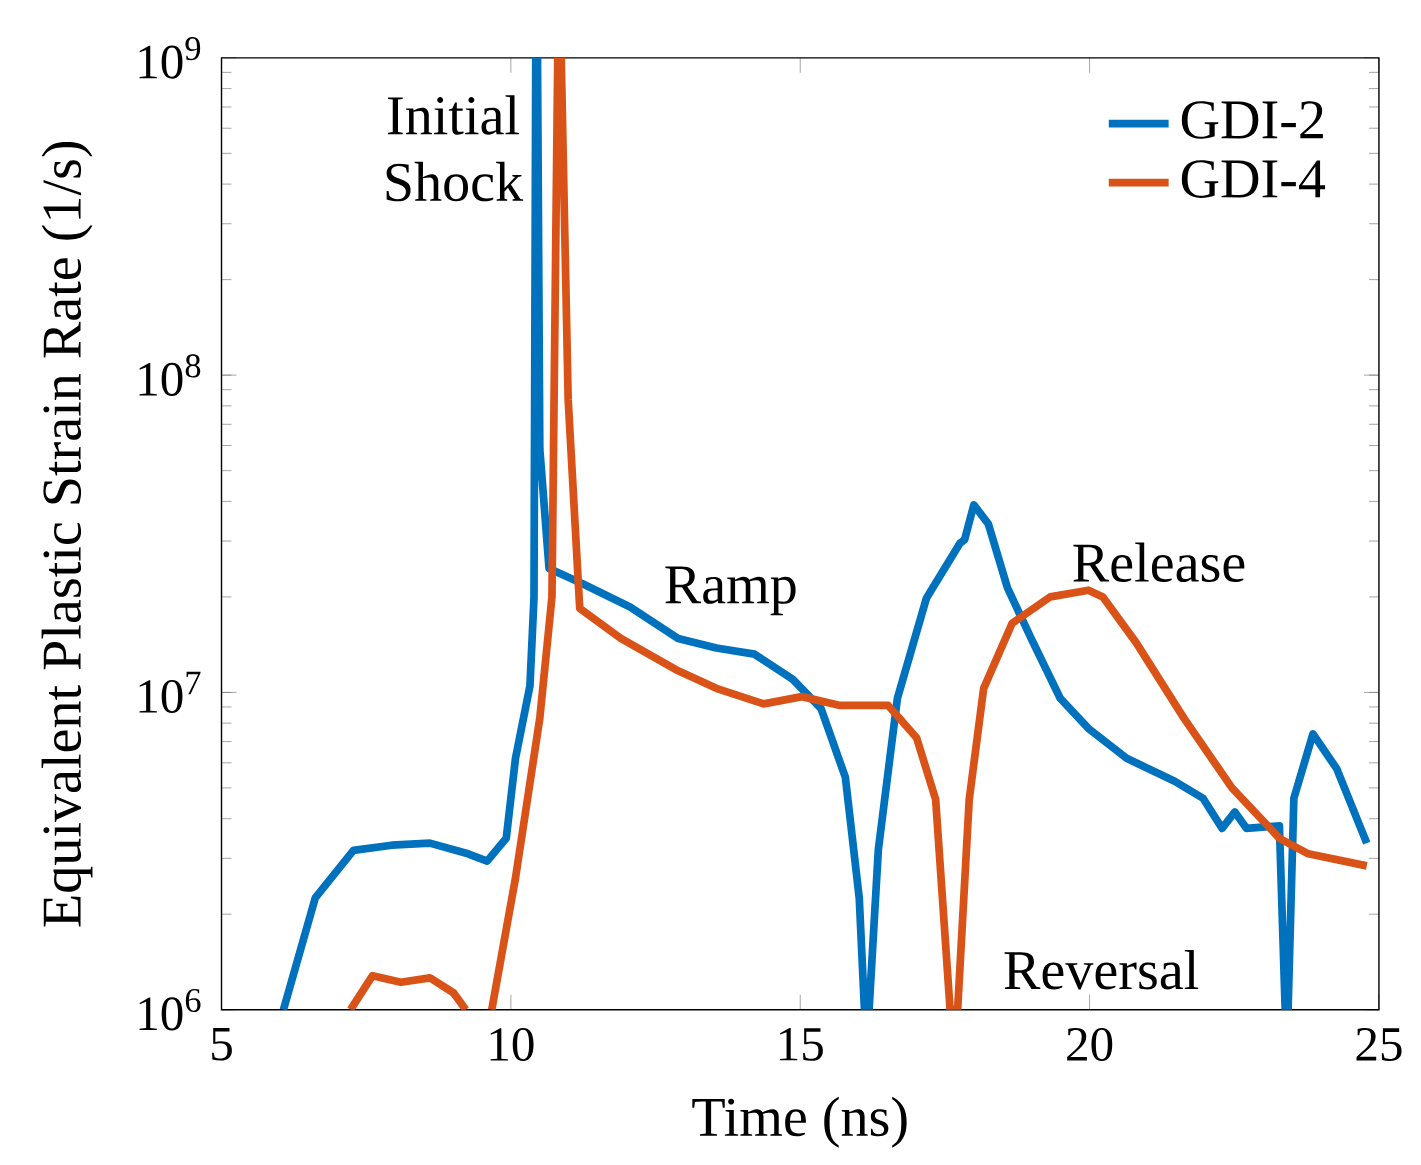 This screenshot has width=1421, height=1165. I want to click on annotation: Initial Shock, so click(455, 148).